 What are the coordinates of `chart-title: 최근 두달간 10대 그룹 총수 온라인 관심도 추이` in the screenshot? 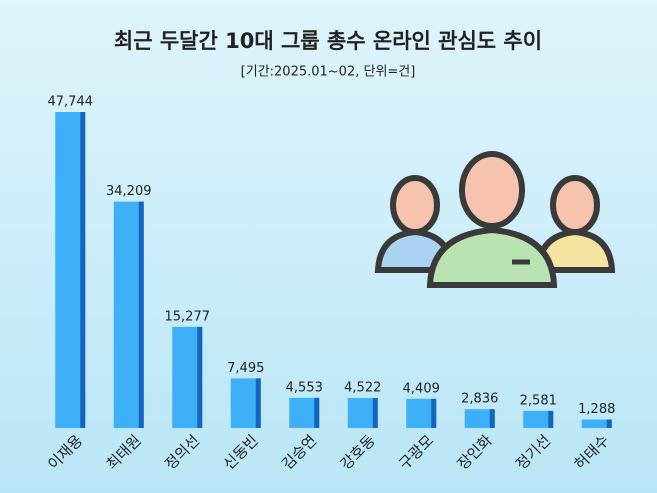 It's located at (328, 41).